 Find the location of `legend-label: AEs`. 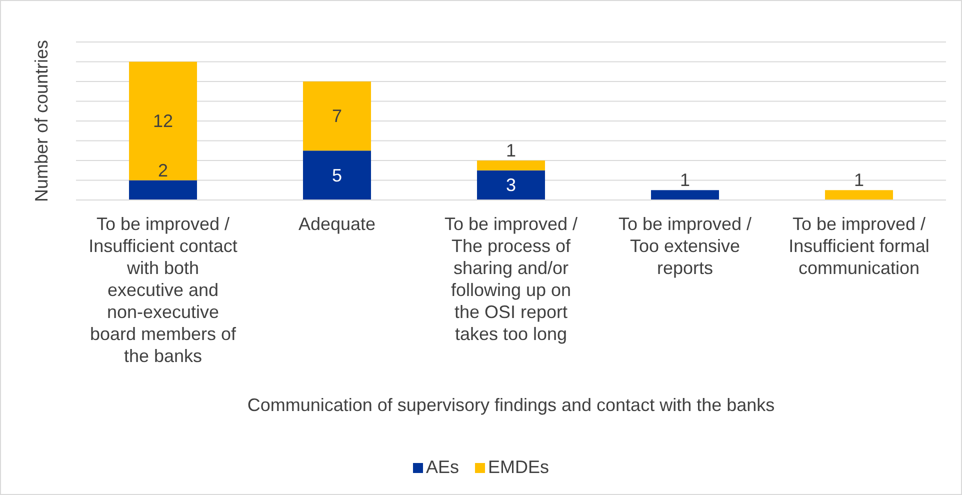

legend-label: AEs is located at coordinates (441, 467).